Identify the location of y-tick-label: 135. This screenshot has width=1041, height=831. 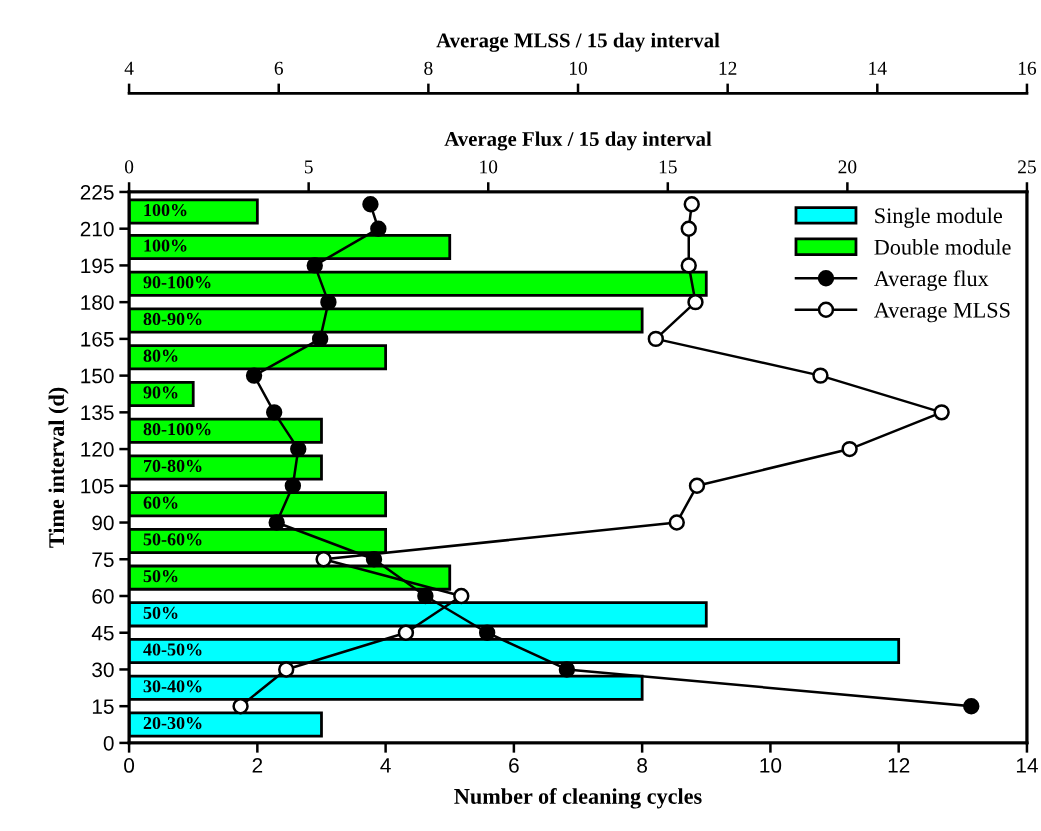
(97, 413).